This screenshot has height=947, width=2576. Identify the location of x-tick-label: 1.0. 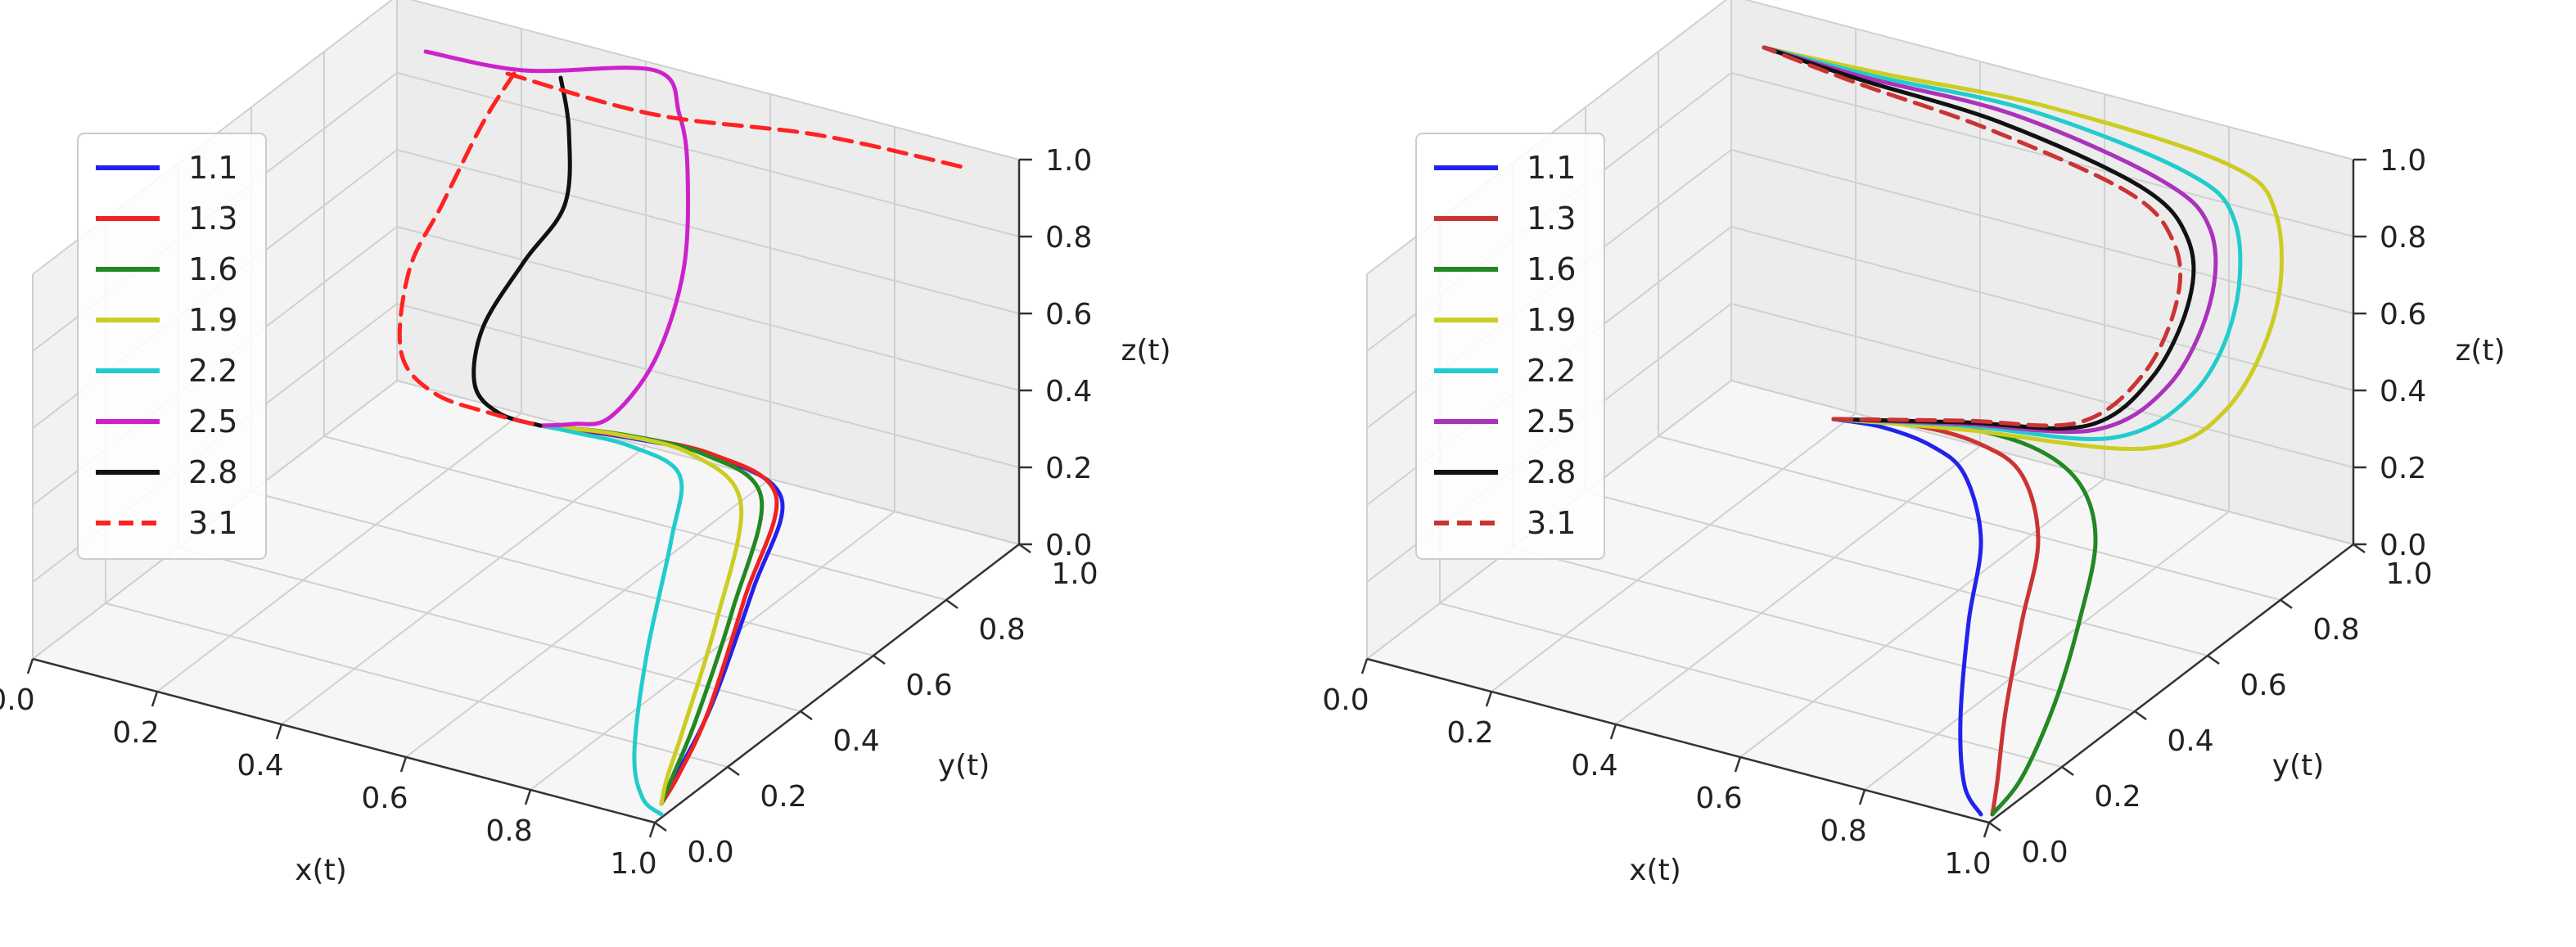
(633, 864).